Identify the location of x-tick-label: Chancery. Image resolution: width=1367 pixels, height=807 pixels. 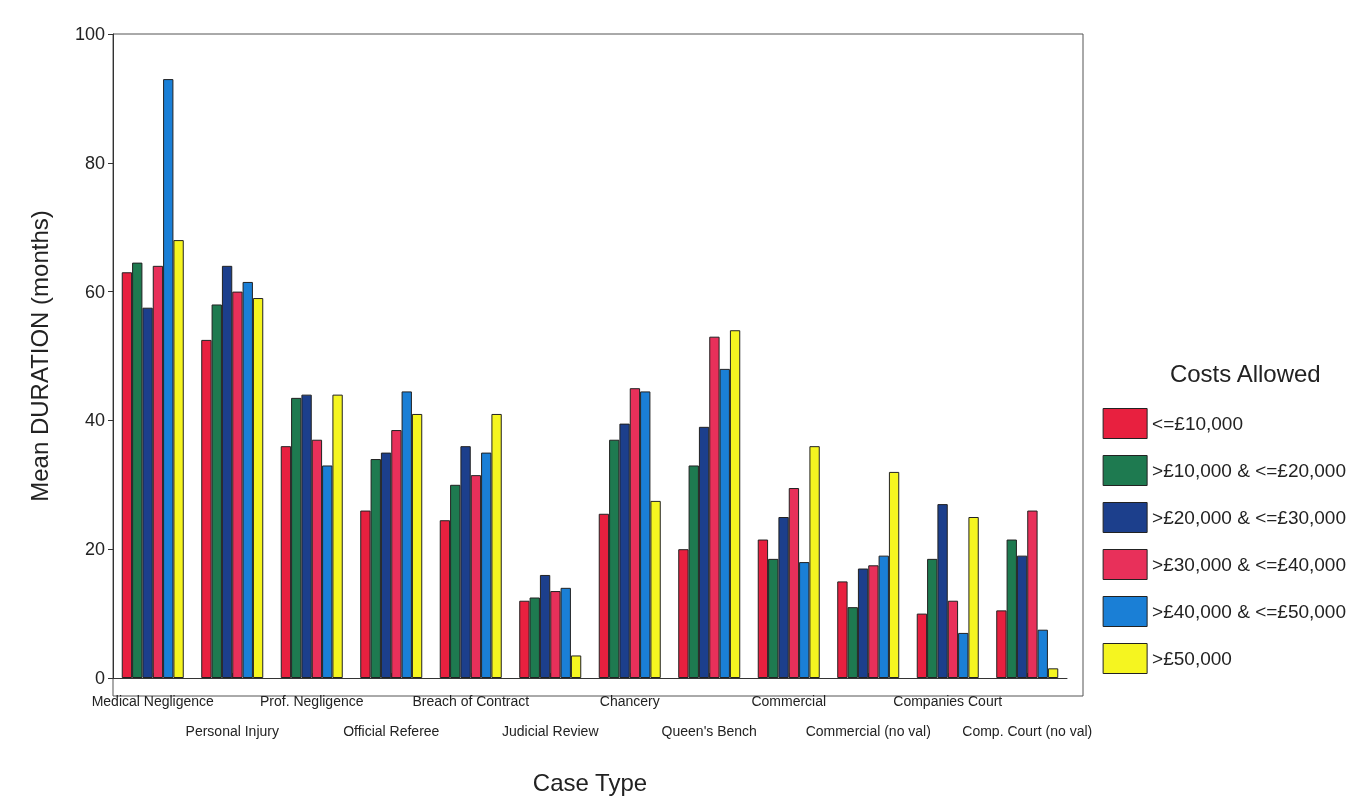
(629, 701).